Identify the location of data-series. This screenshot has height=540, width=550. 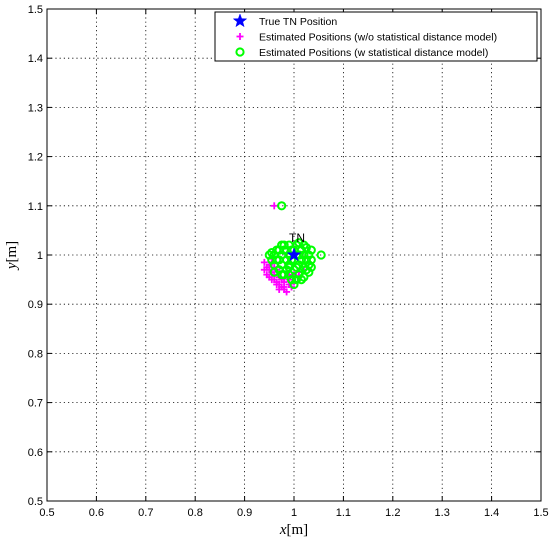
(293, 248).